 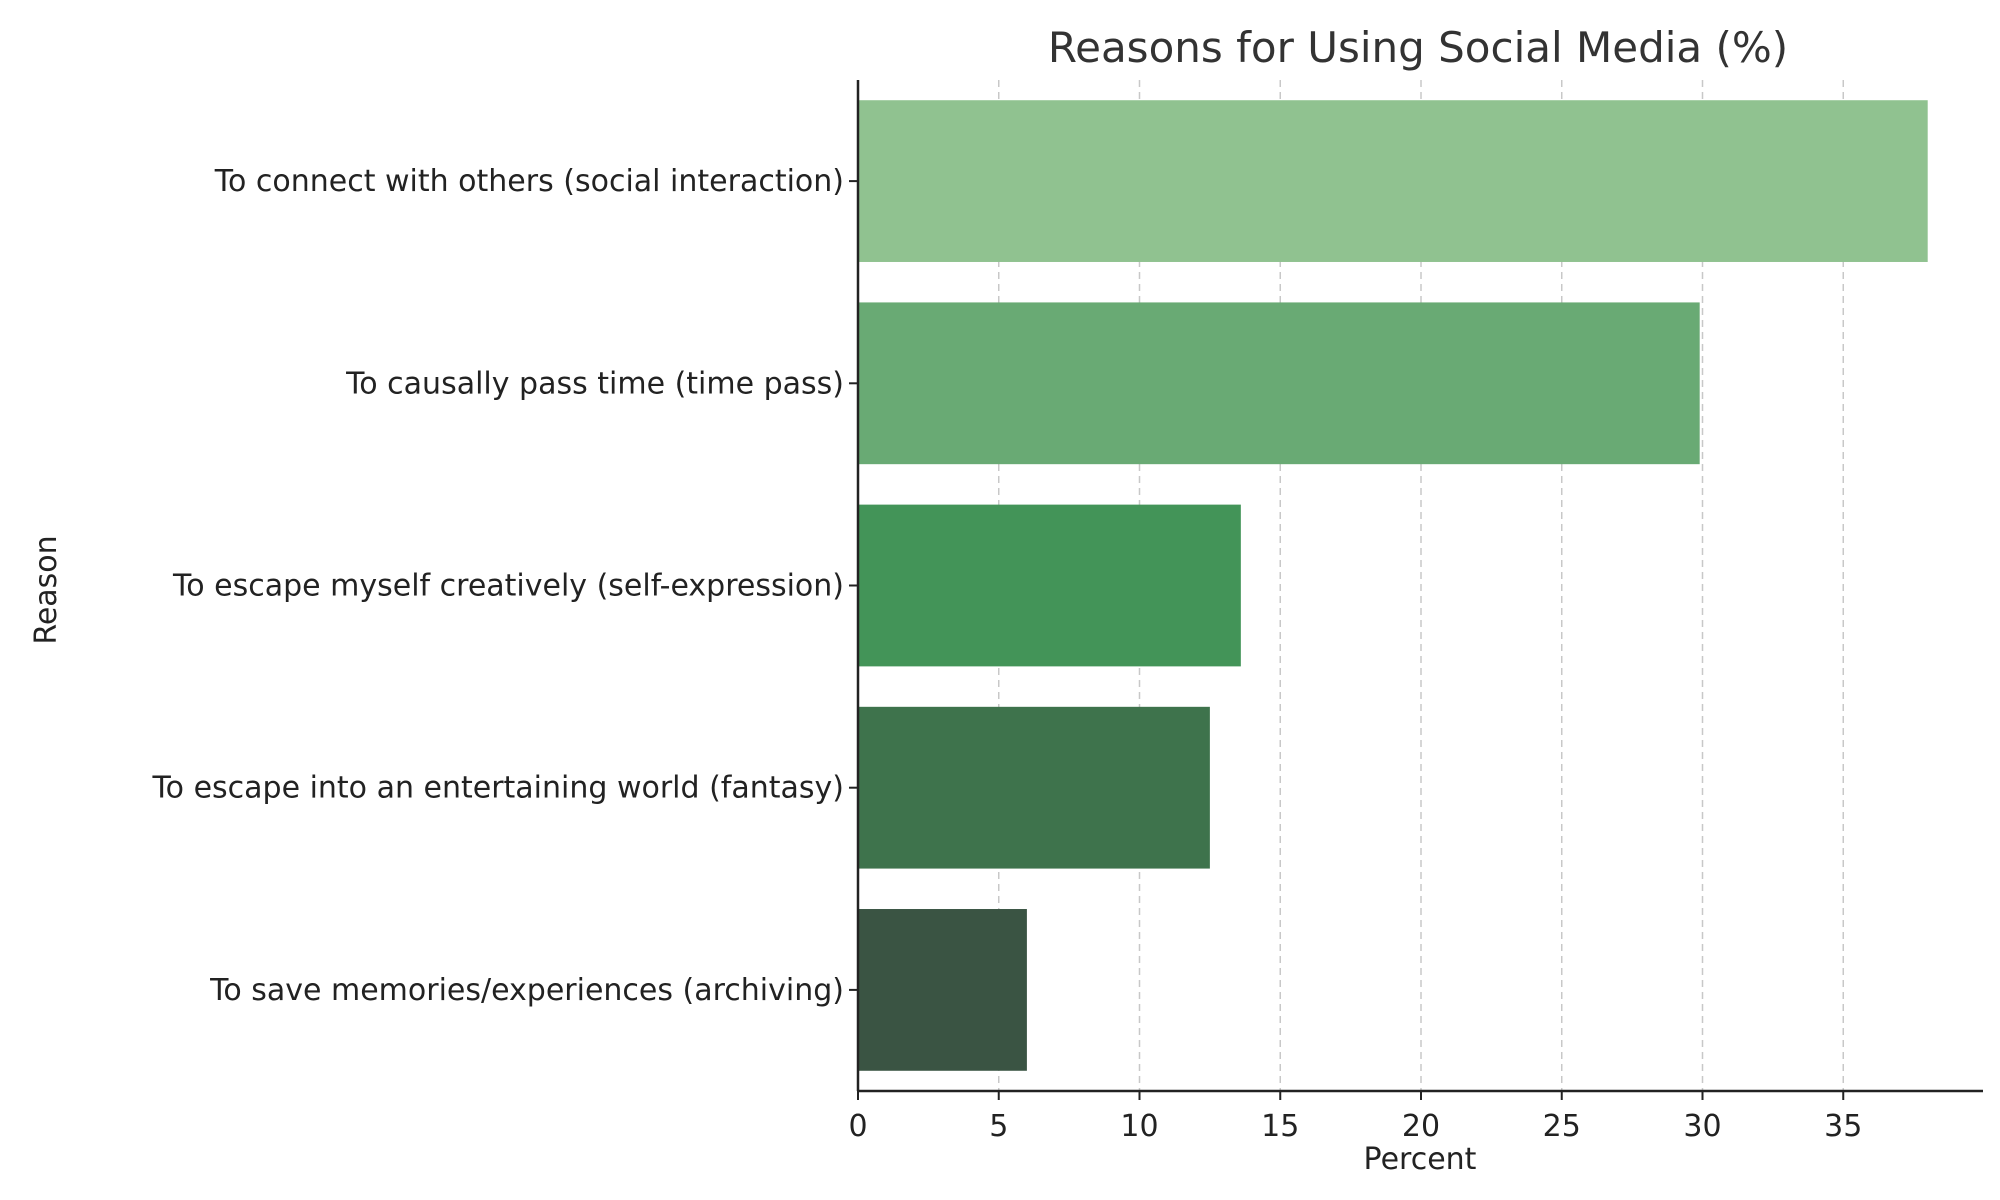 I want to click on x-tick-label: 10, so click(x=1139, y=1126).